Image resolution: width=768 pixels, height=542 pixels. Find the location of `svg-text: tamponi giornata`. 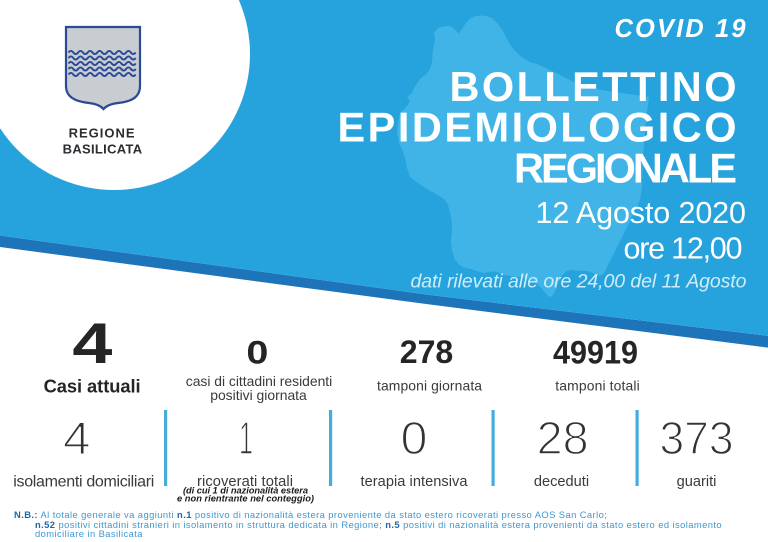

svg-text: tamponi giornata is located at coordinates (429, 386).